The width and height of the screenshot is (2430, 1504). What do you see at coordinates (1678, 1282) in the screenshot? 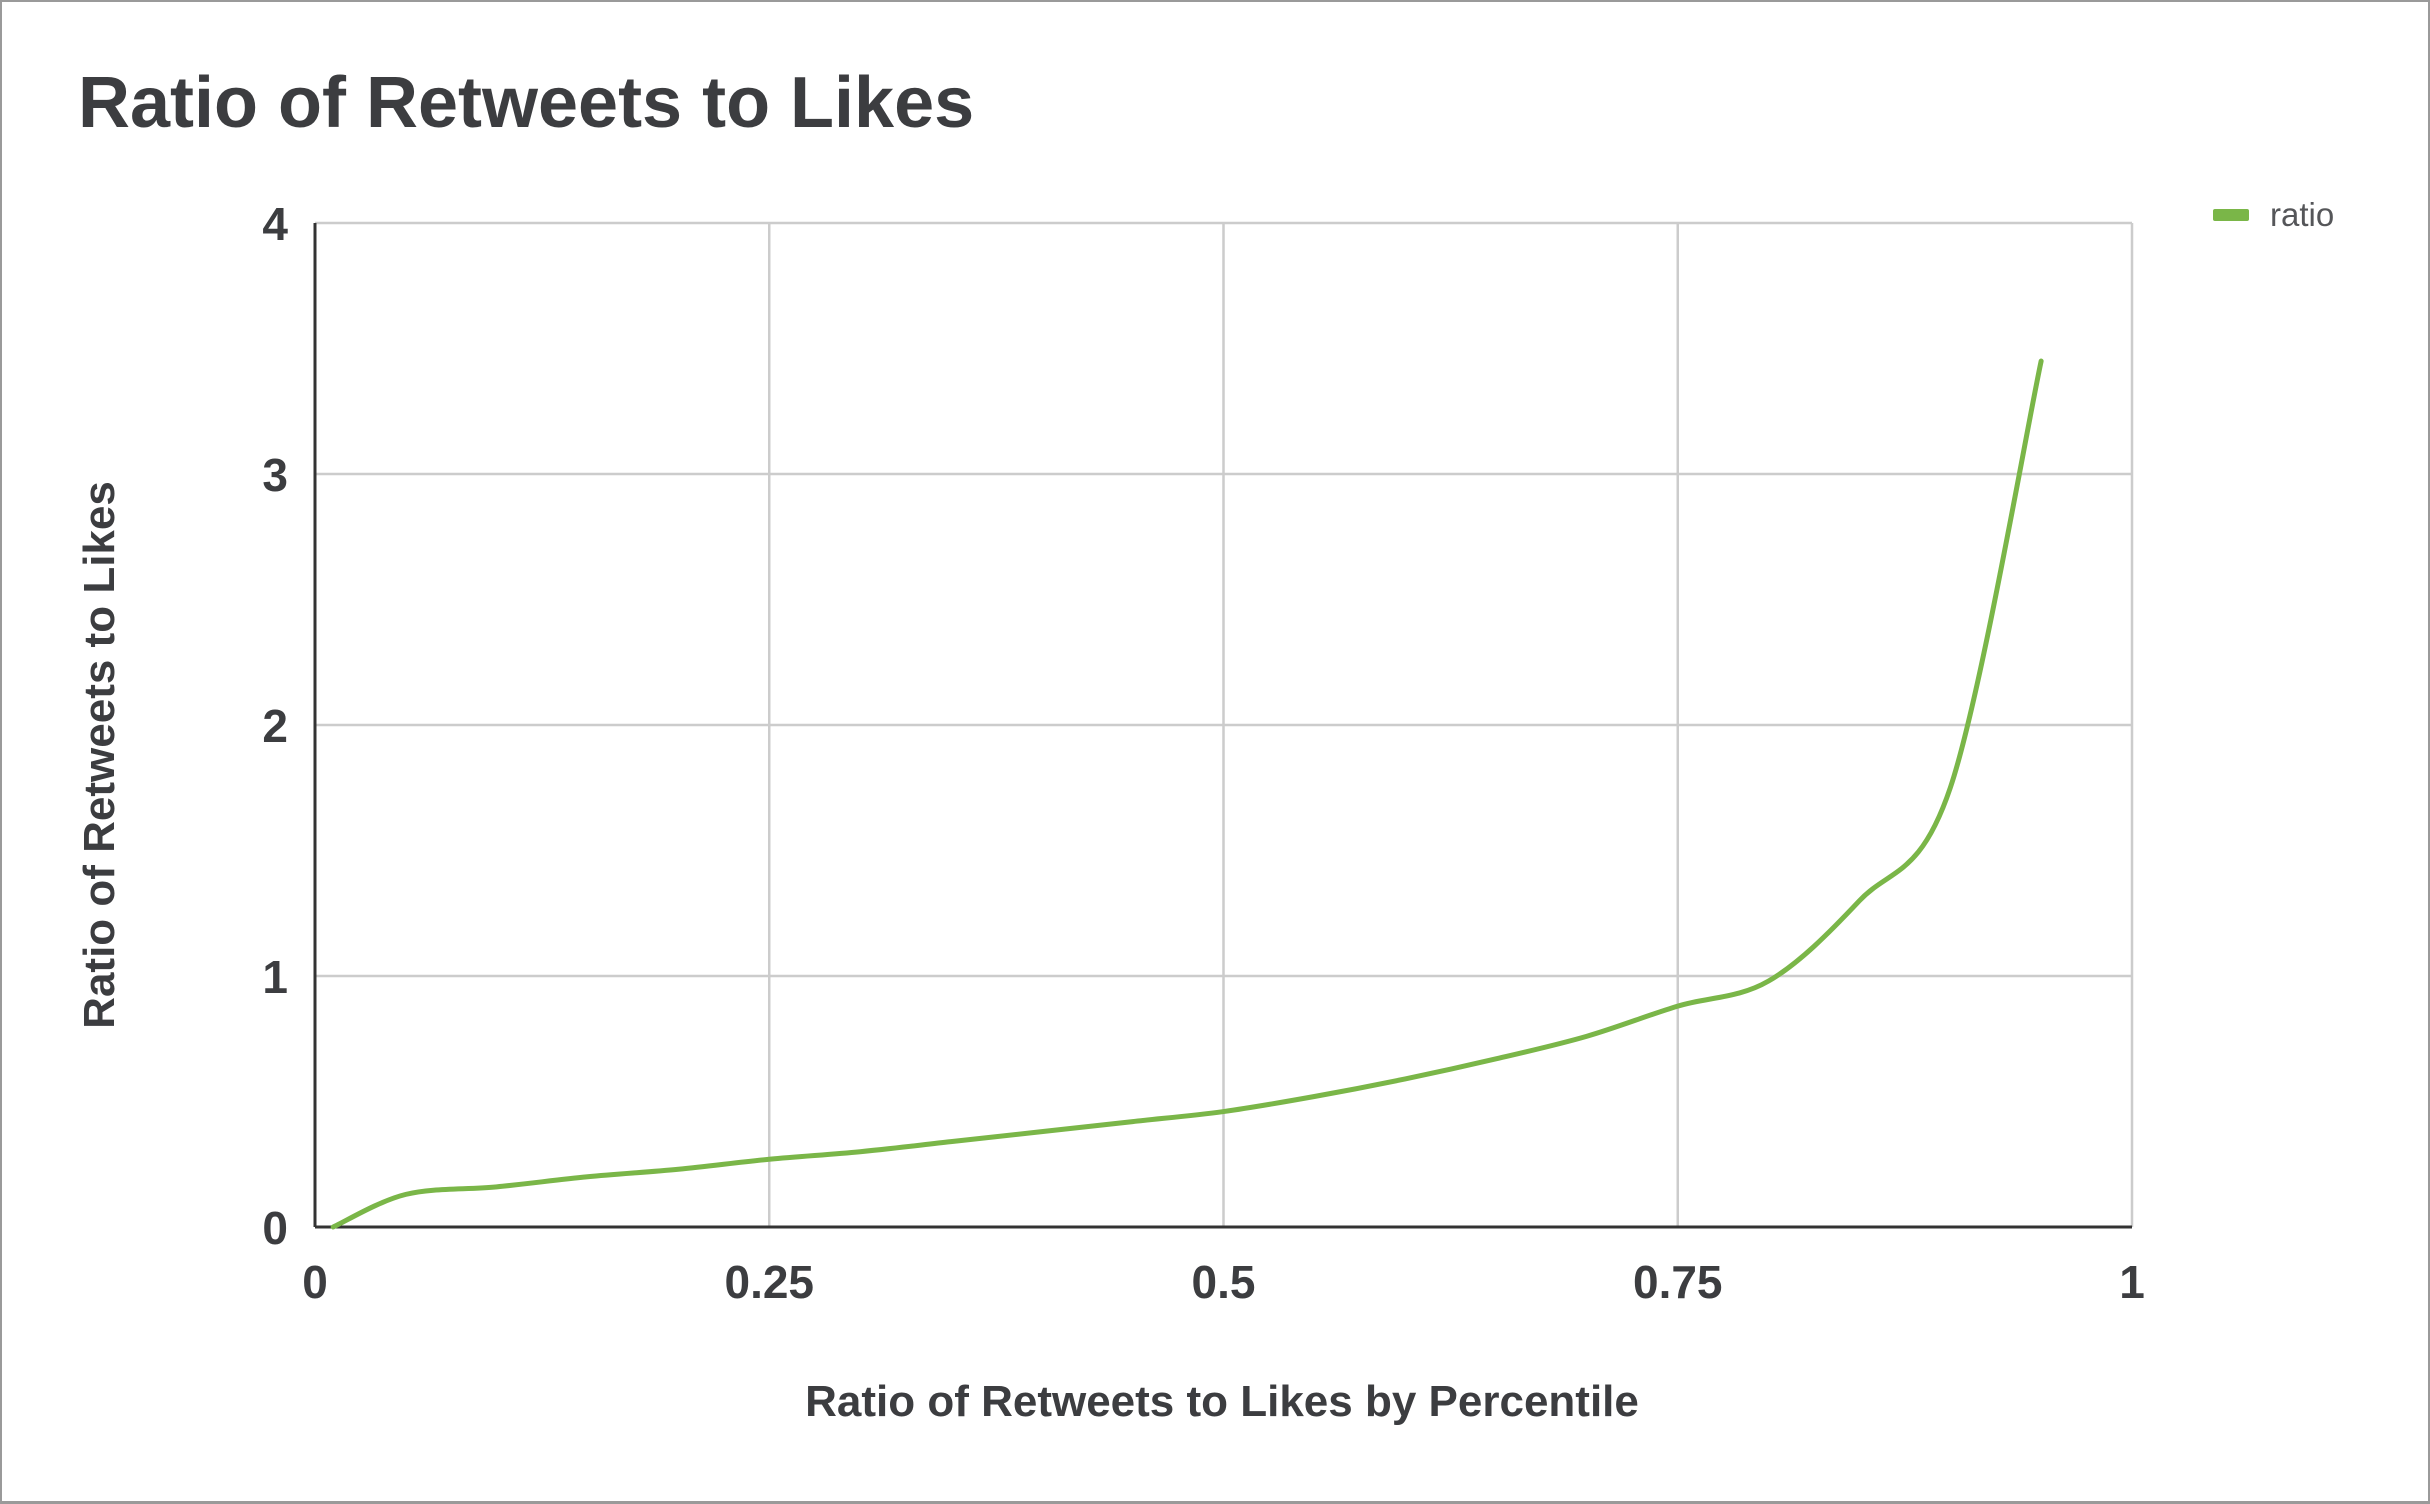
I see `x-tick-label: 0.75` at bounding box center [1678, 1282].